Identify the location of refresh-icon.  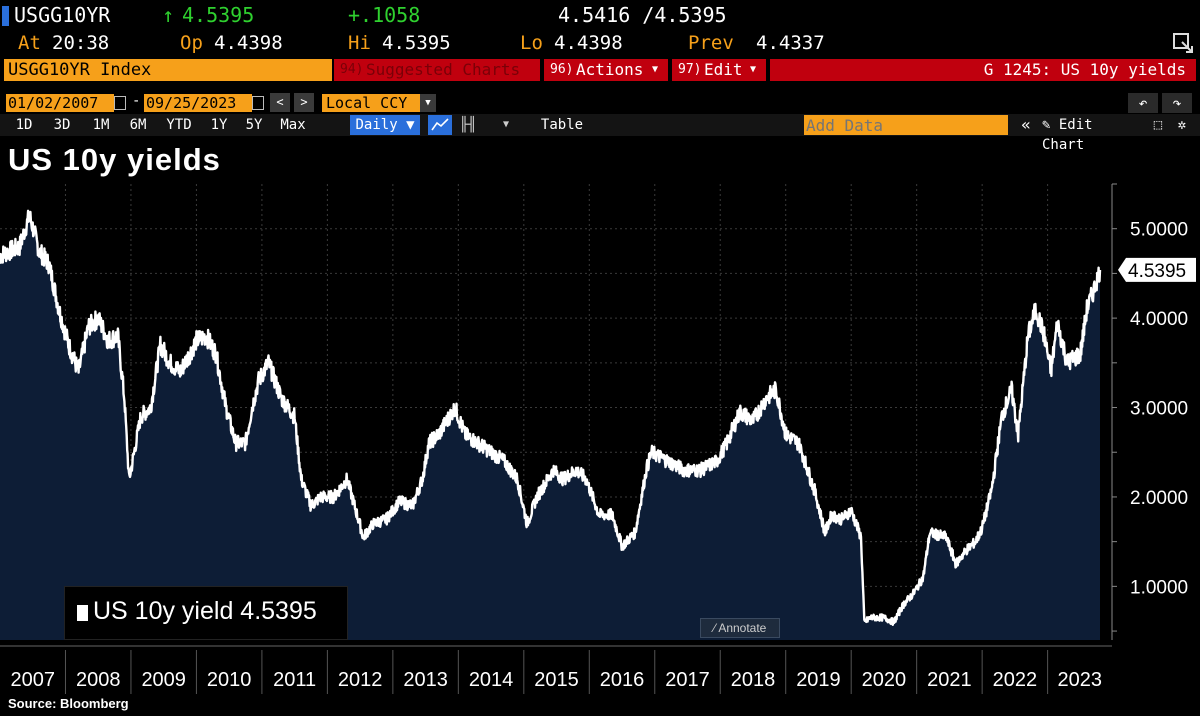
(1183, 43).